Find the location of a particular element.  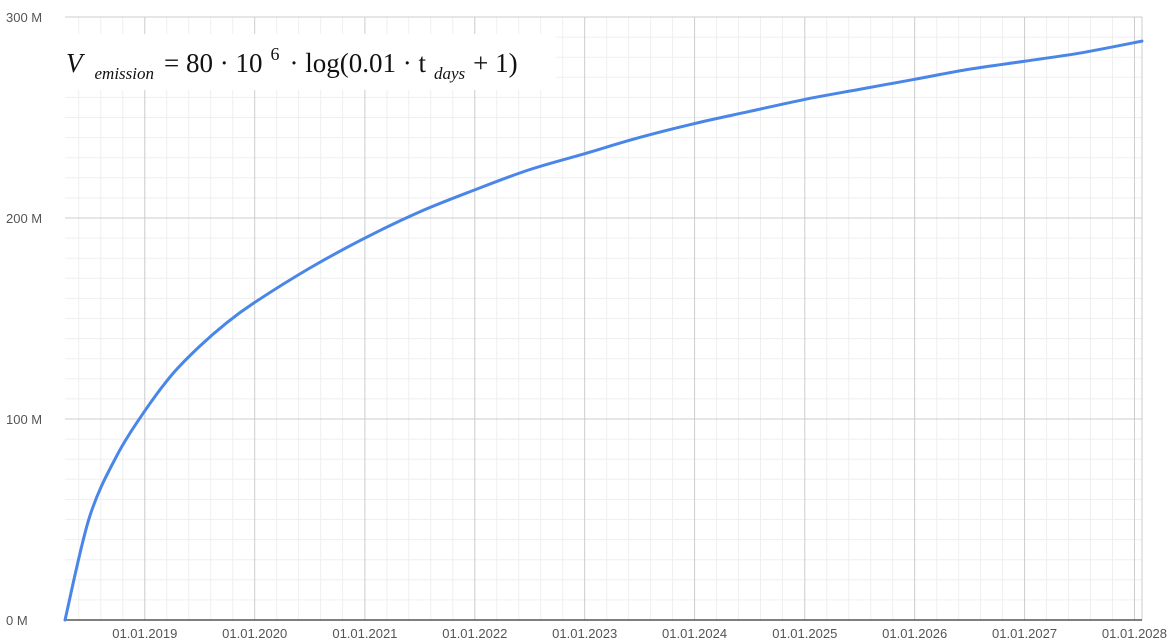

x-tick-label: 01.01.2025 is located at coordinates (804, 633).